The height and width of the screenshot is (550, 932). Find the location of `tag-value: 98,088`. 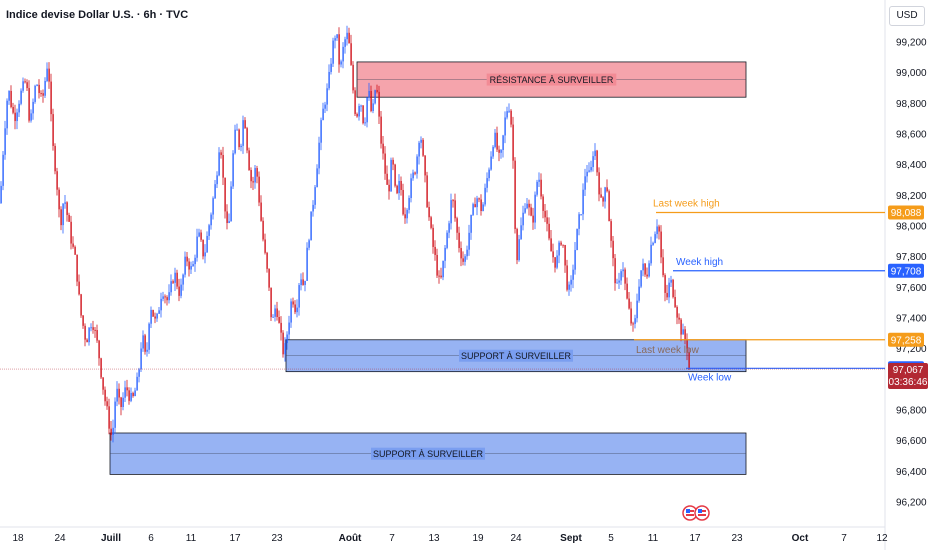

tag-value: 98,088 is located at coordinates (906, 213).